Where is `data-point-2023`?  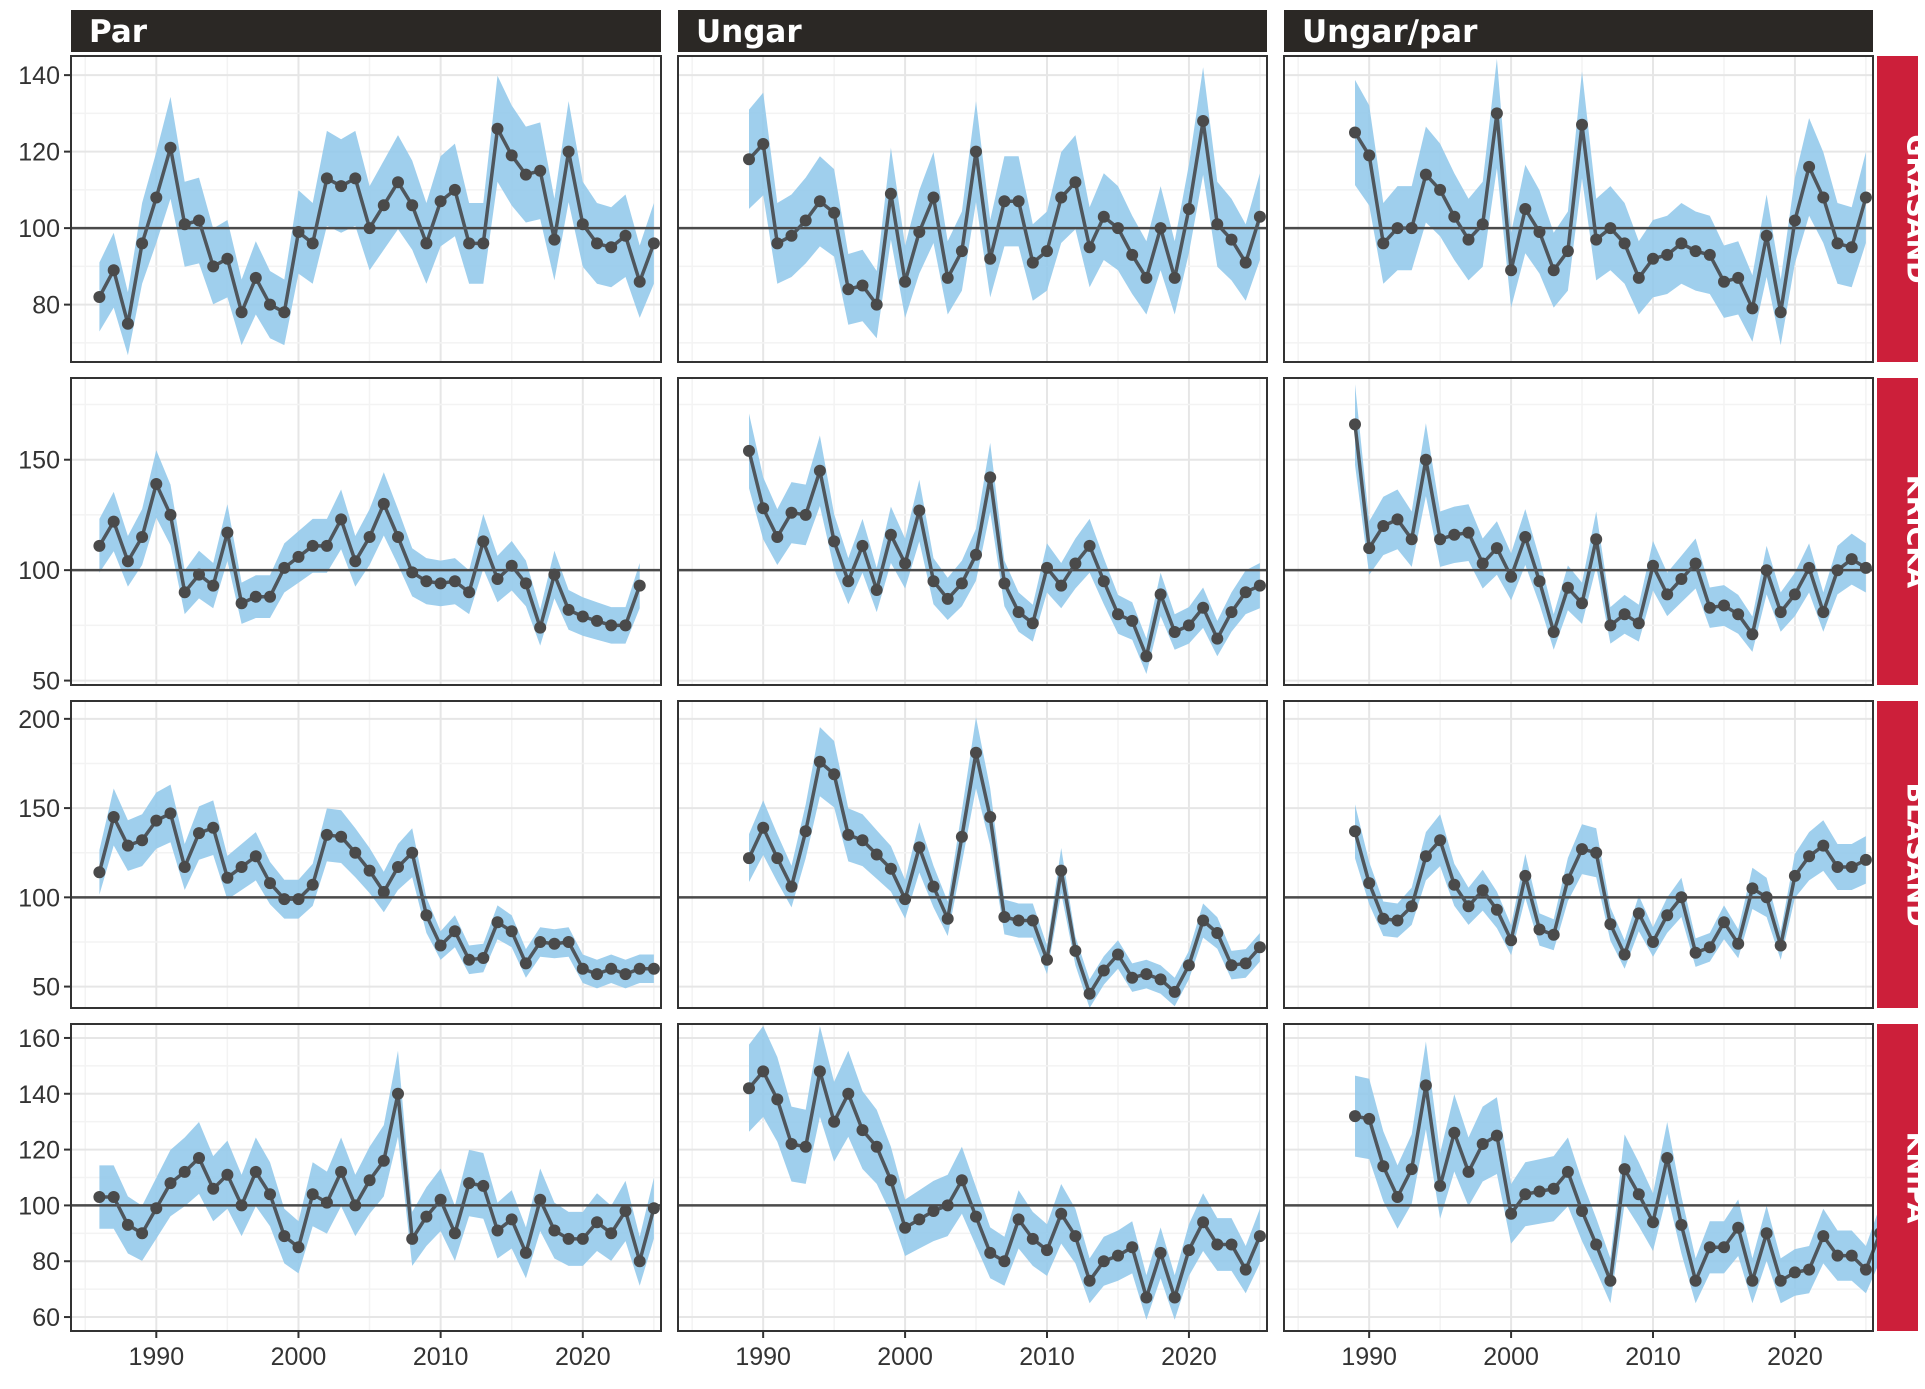 data-point-2023 is located at coordinates (1837, 1255).